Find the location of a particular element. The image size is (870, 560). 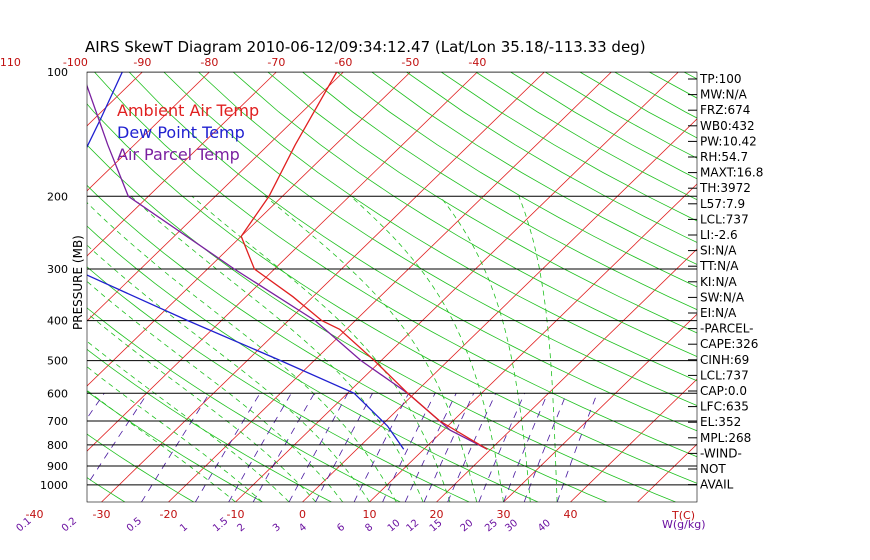

bottom-temp-tick-label: 0 is located at coordinates (302, 514).